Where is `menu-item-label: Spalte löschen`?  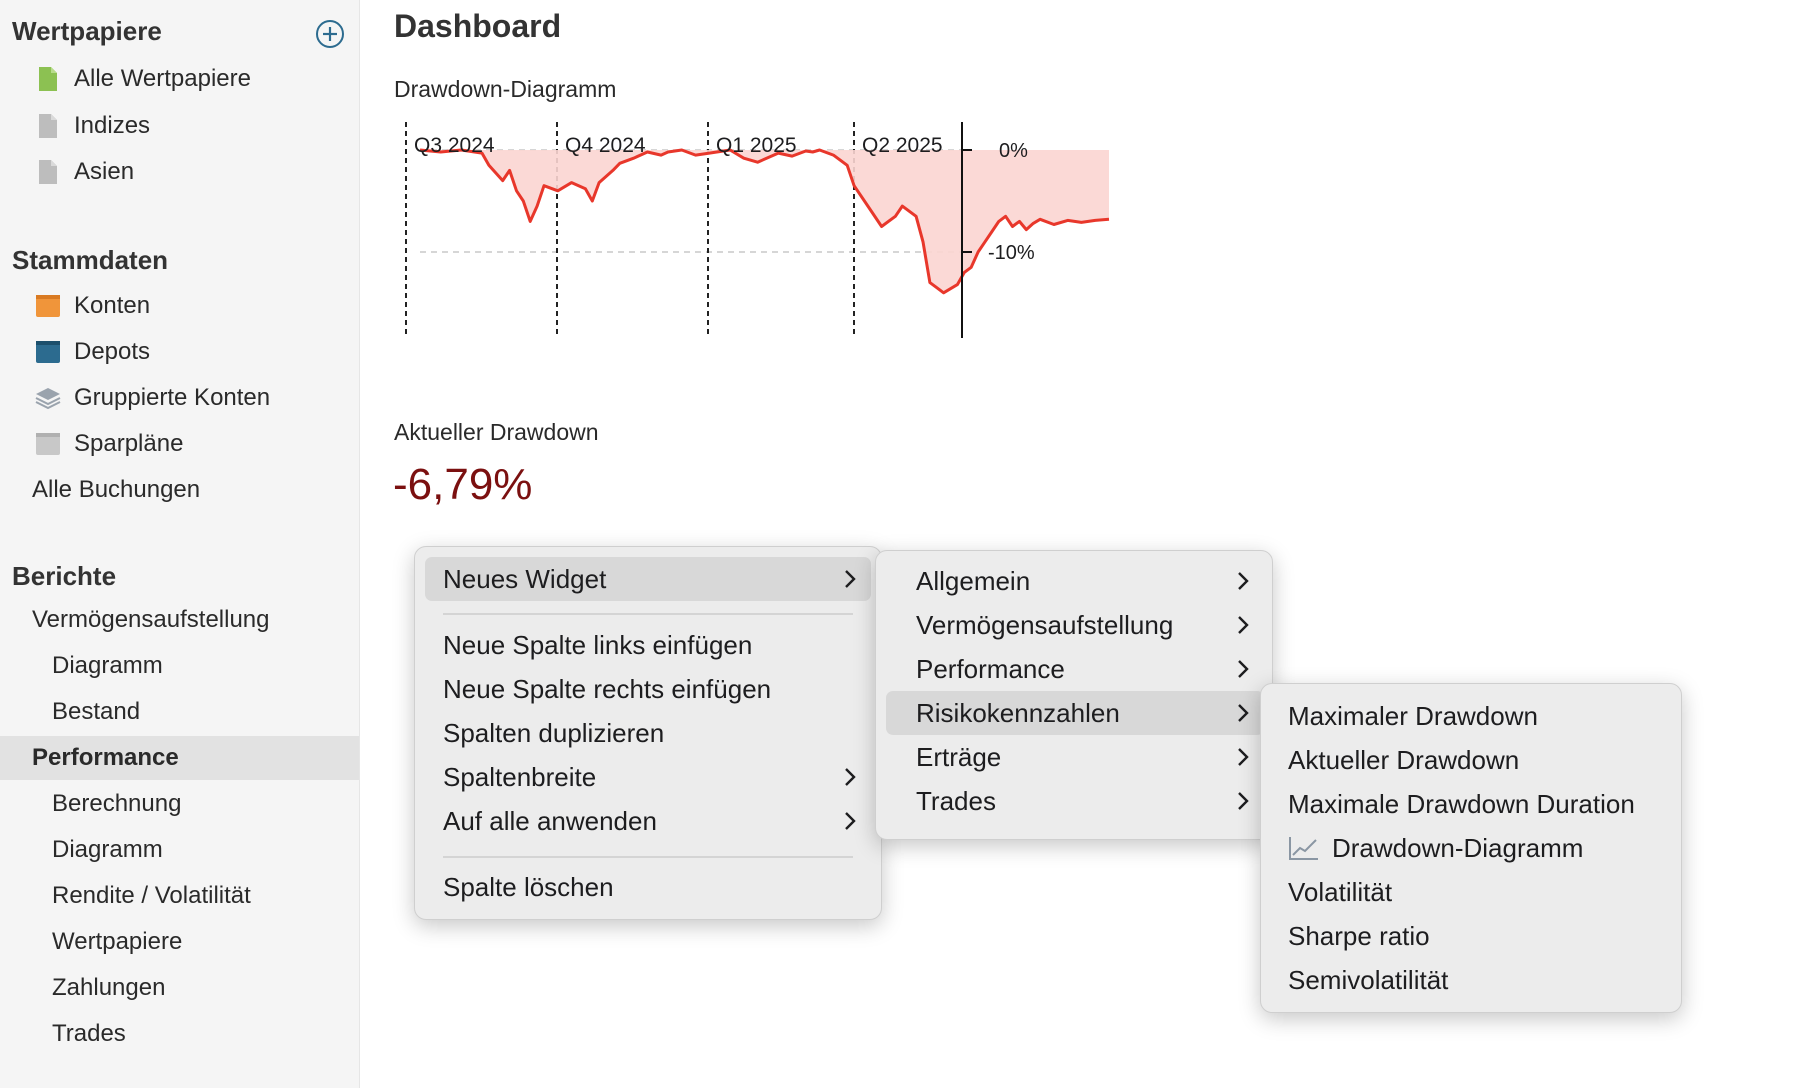
menu-item-label: Spalte löschen is located at coordinates (528, 886).